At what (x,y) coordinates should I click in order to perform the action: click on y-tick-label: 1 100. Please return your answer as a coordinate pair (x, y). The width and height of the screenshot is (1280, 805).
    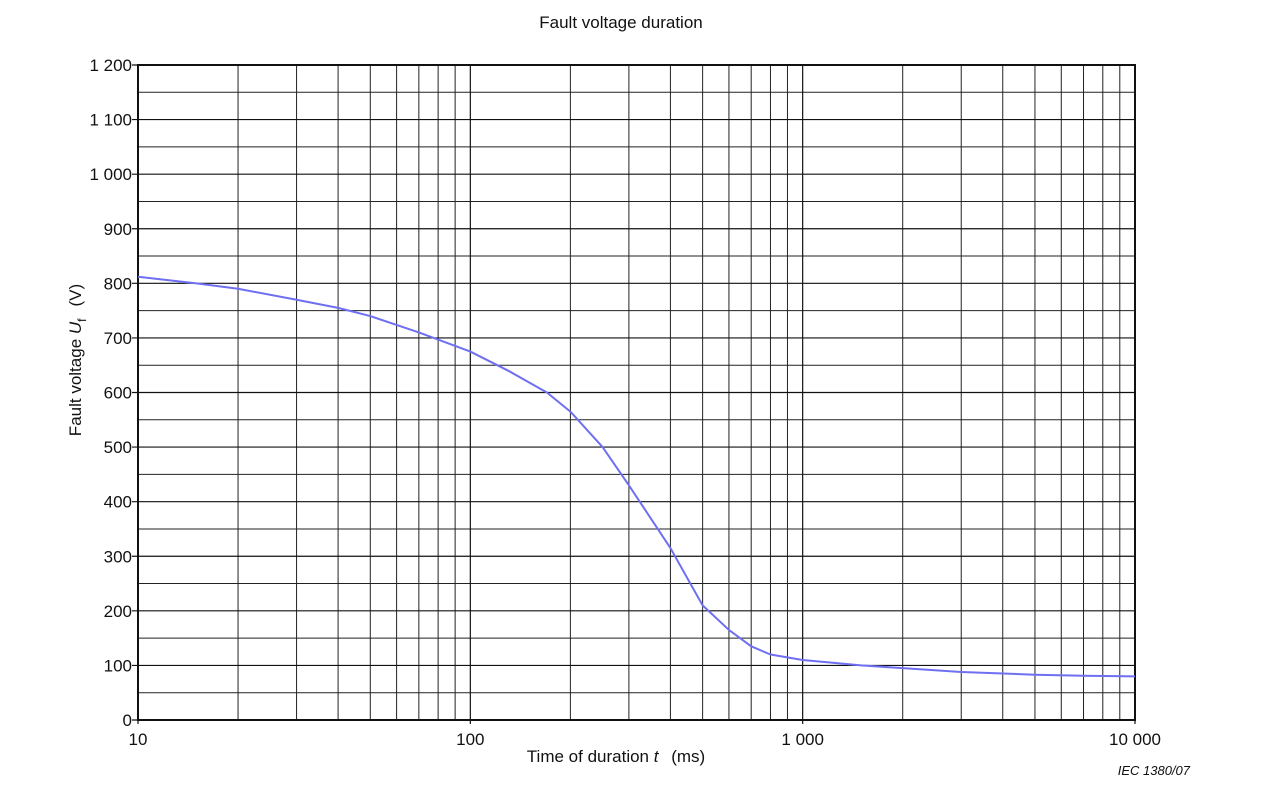
    Looking at the image, I should click on (110, 120).